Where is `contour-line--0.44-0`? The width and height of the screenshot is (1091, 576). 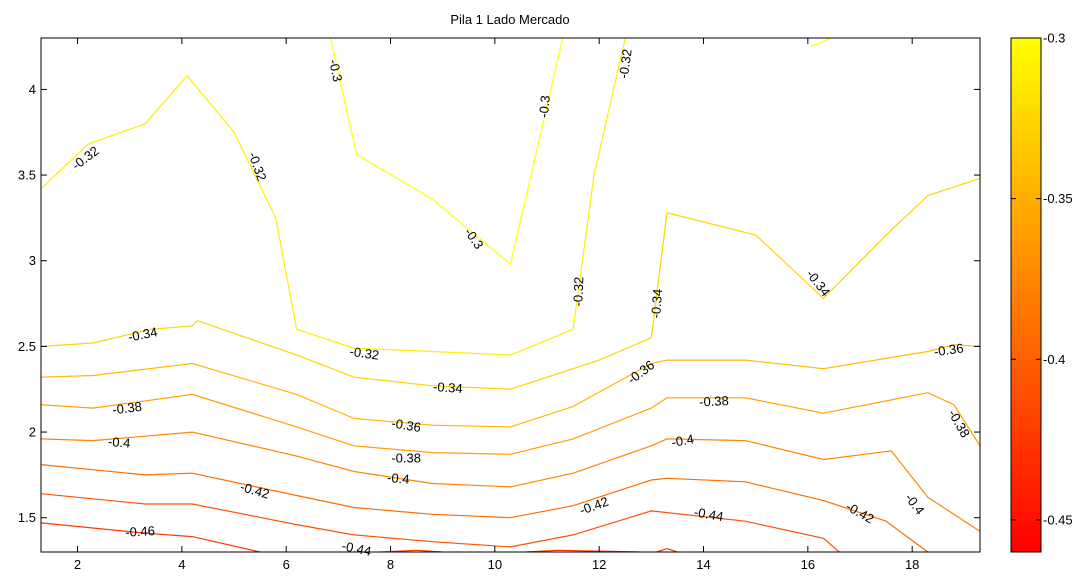
contour-line--0.44-0 is located at coordinates (440, 522).